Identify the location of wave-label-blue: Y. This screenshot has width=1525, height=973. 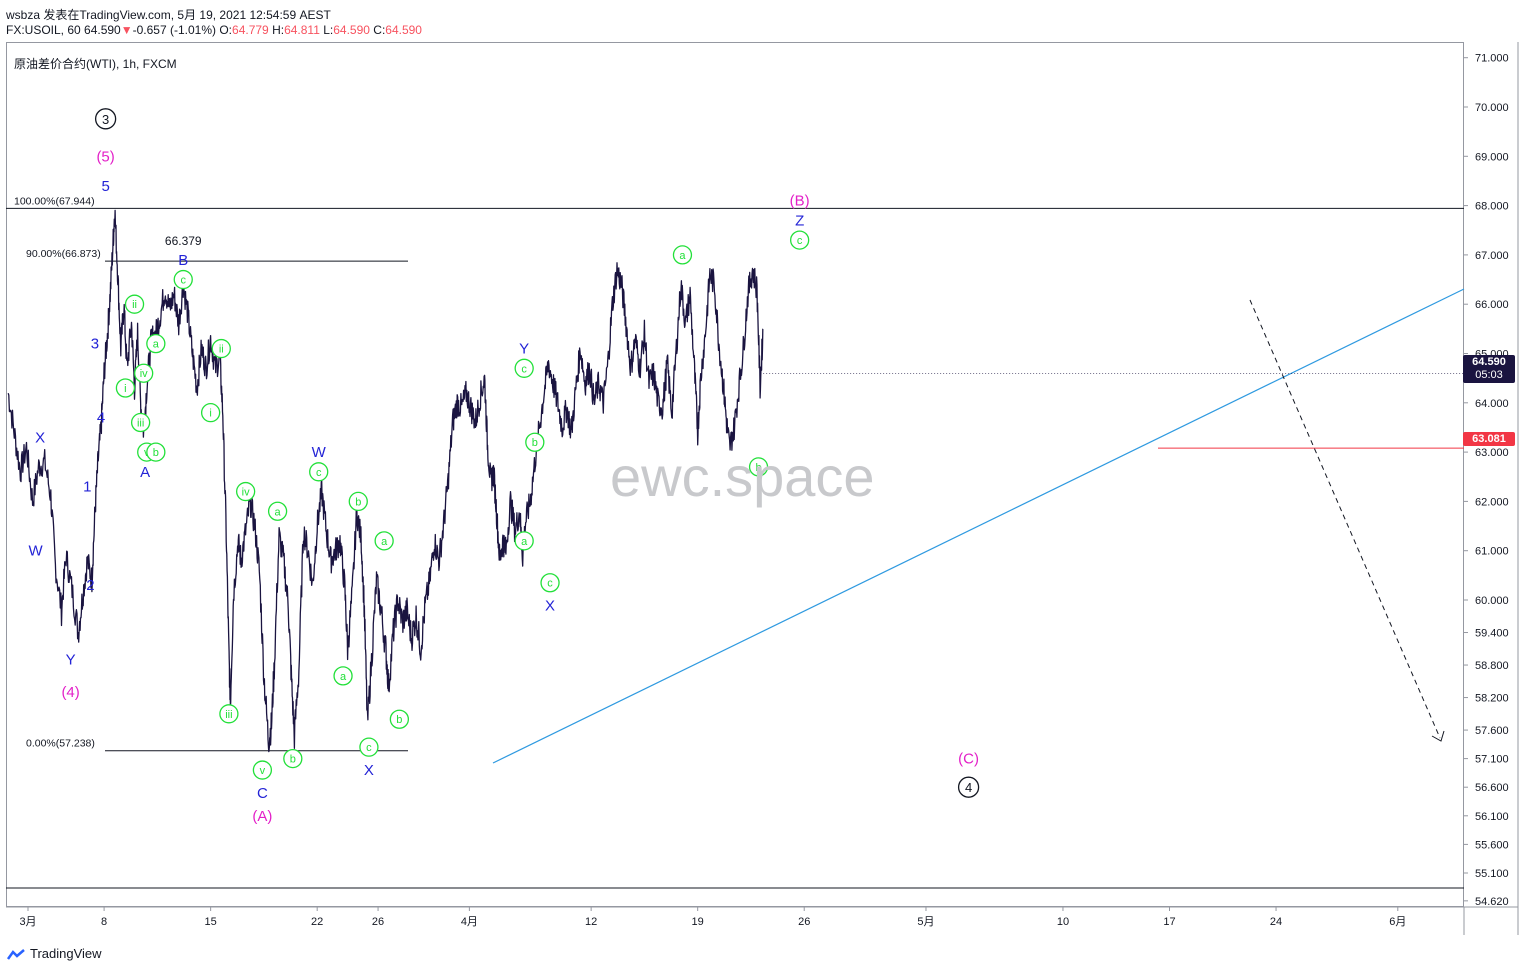
(71, 660).